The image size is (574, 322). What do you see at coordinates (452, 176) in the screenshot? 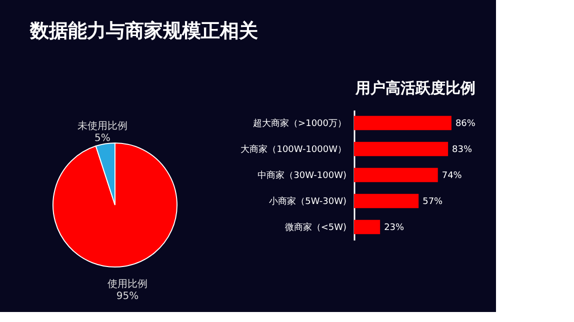
I see `data-label: 74%` at bounding box center [452, 176].